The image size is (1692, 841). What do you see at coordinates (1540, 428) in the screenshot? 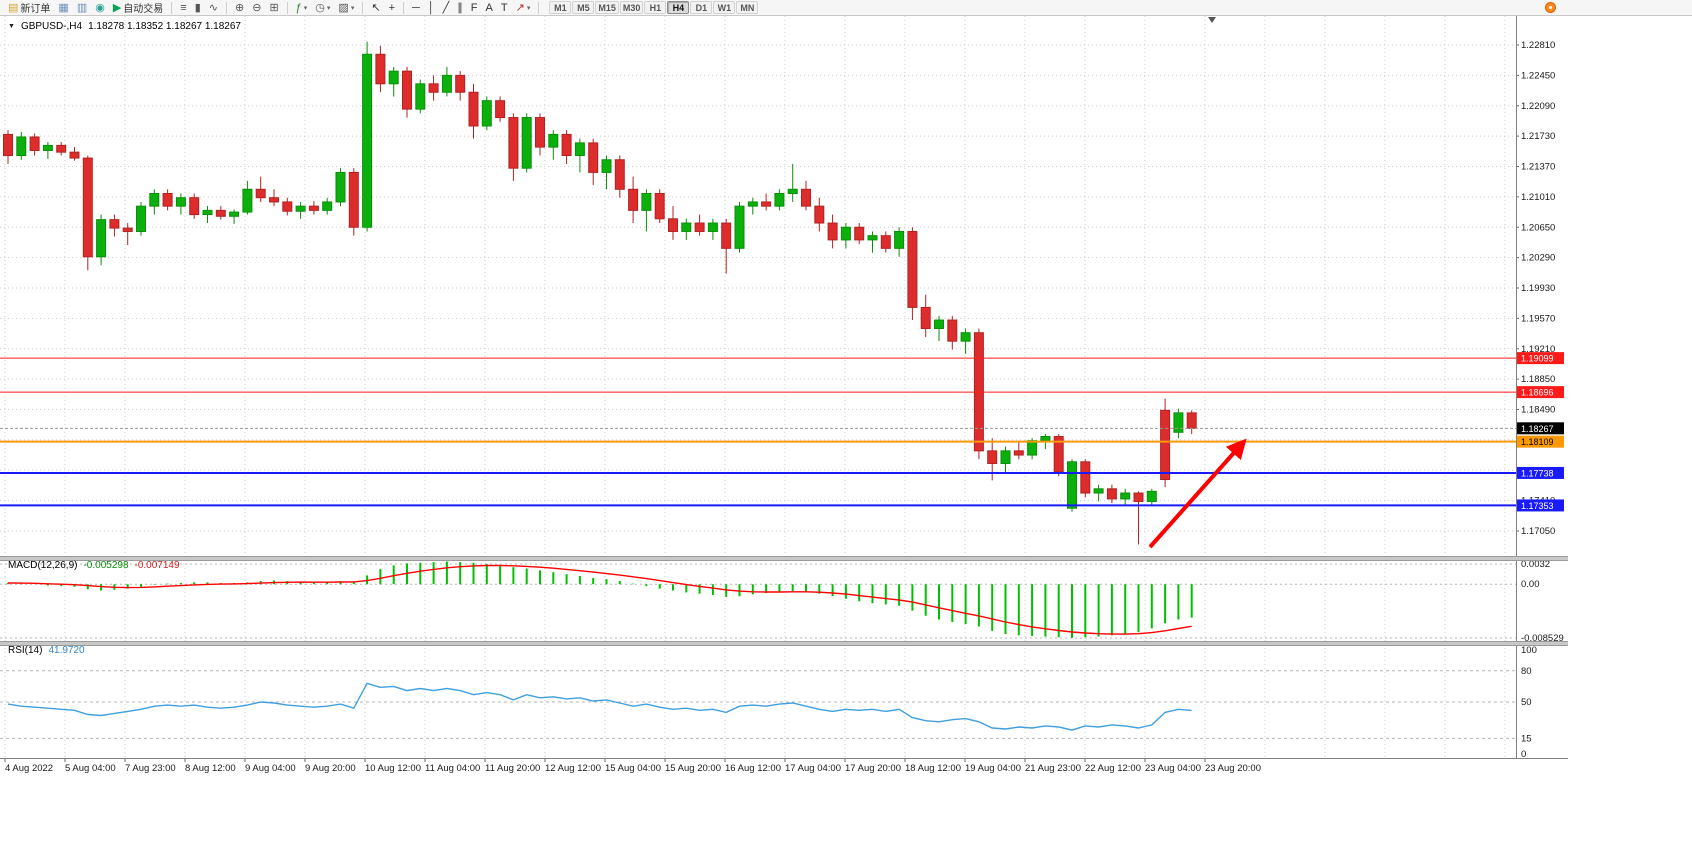
I see `current-price-tag: 1.18267` at bounding box center [1540, 428].